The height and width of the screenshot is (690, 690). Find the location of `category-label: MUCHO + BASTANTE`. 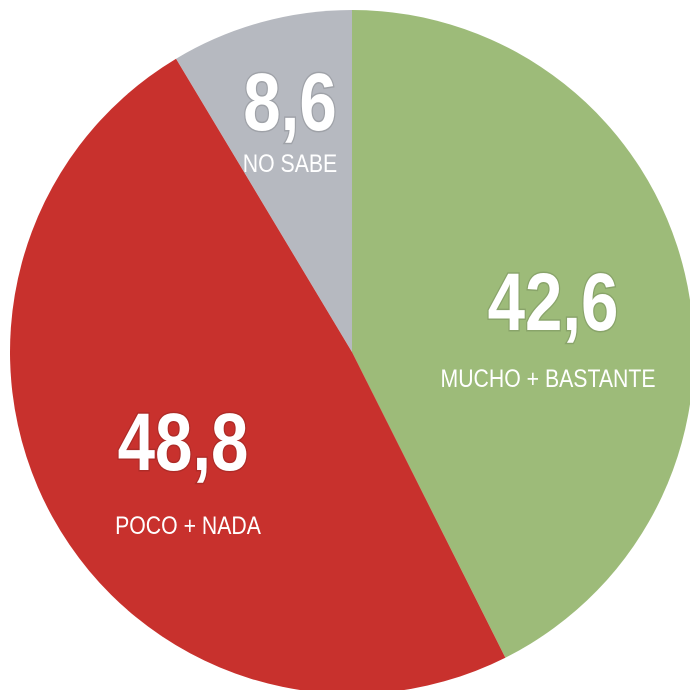

category-label: MUCHO + BASTANTE is located at coordinates (548, 378).